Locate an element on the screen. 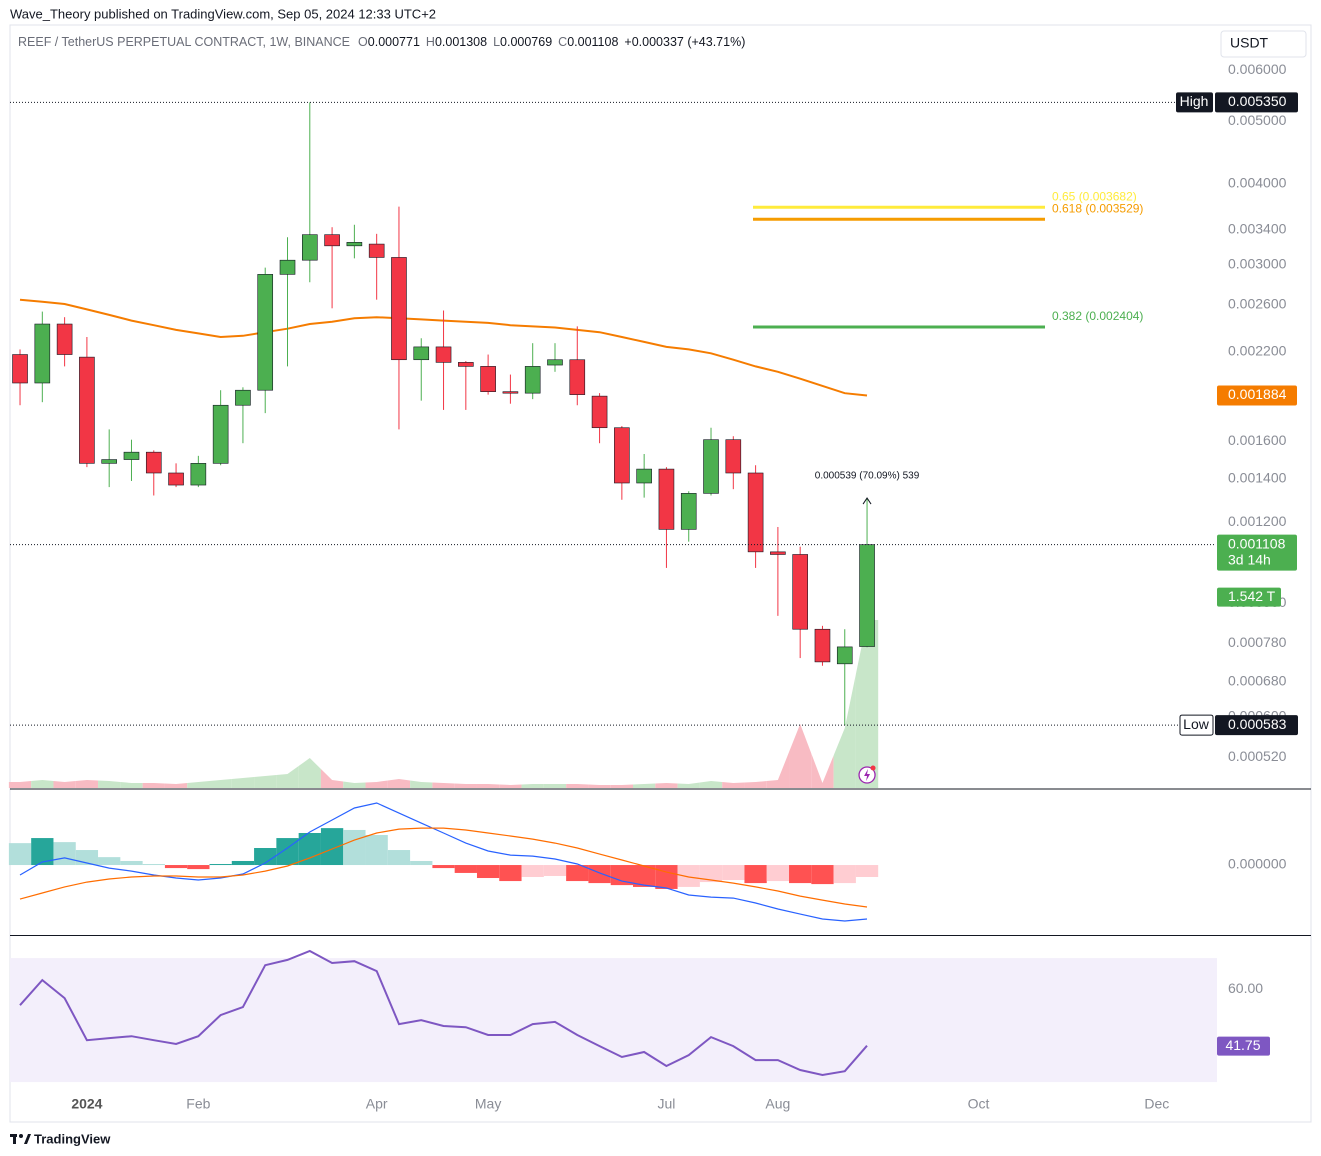  y-tick-label: 0.000520 is located at coordinates (1257, 756).